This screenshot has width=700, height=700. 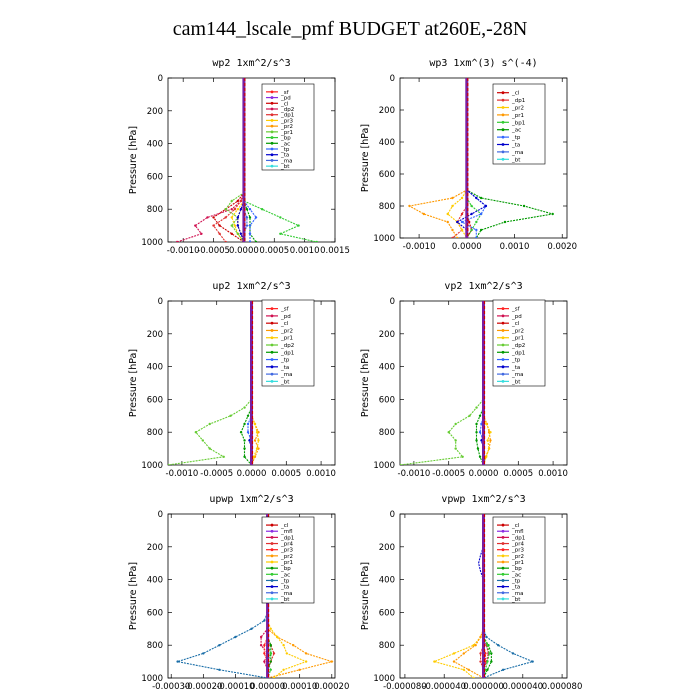 What do you see at coordinates (285, 144) in the screenshot?
I see `legend-label: _ac` at bounding box center [285, 144].